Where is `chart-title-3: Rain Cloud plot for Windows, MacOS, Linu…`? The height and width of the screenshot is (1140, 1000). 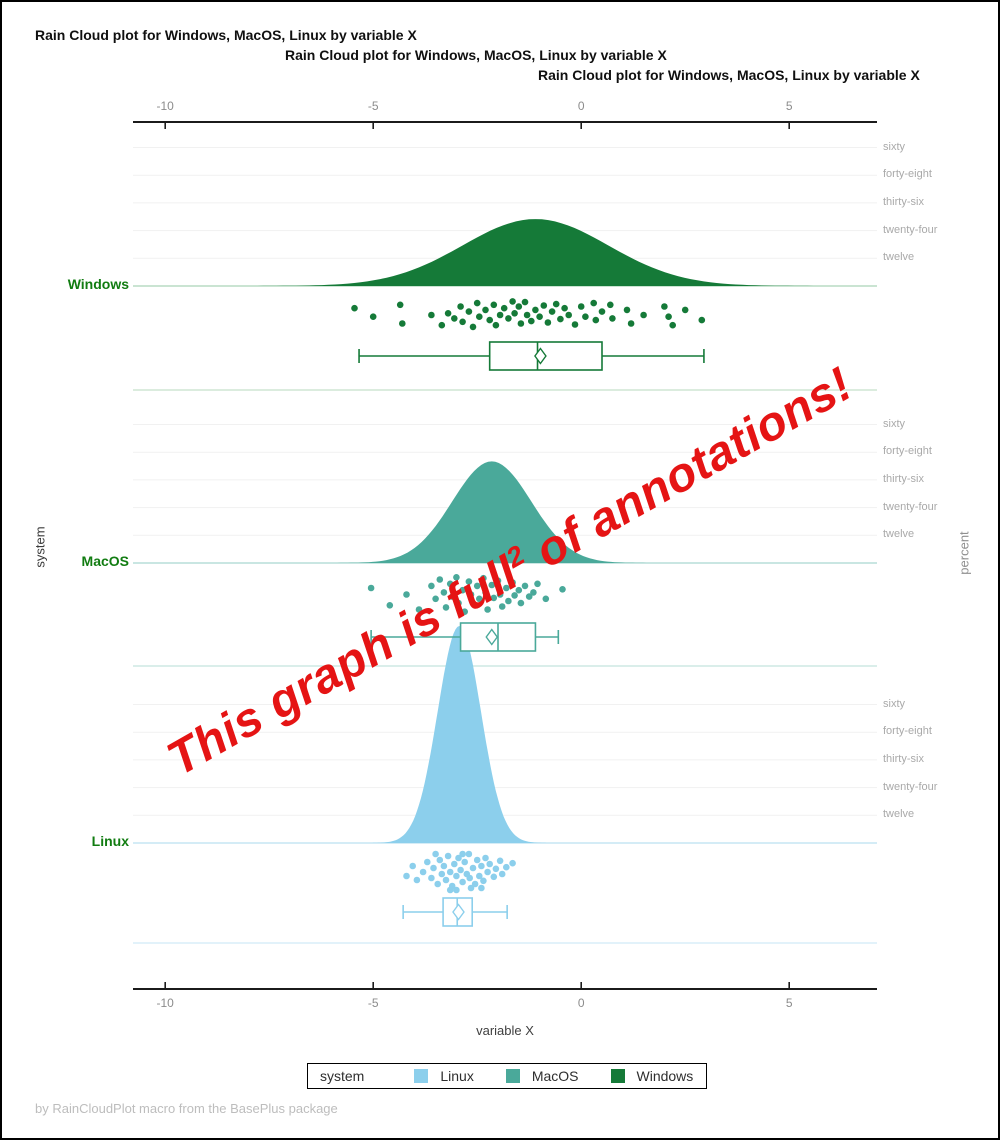 chart-title-3: Rain Cloud plot for Windows, MacOS, Linu… is located at coordinates (729, 75).